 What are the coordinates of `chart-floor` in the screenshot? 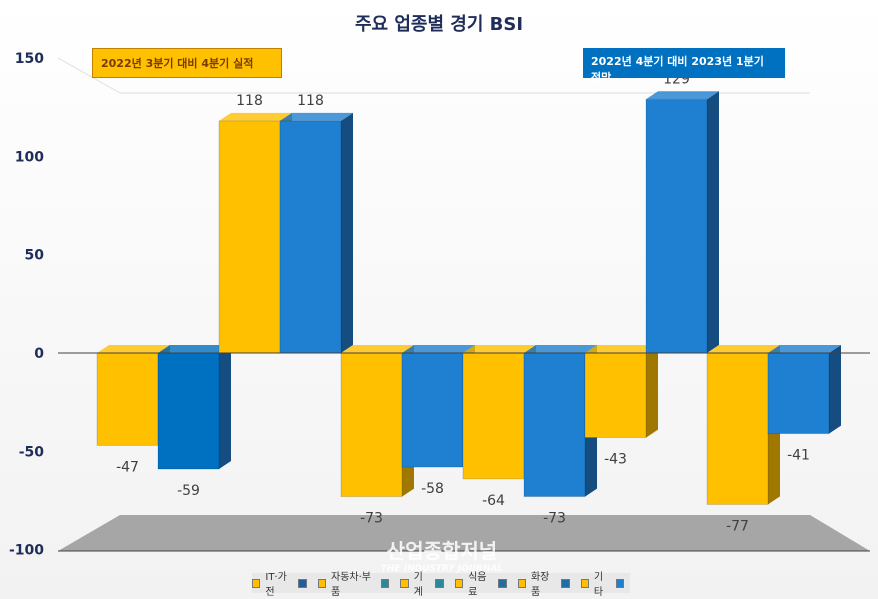 It's located at (464, 533).